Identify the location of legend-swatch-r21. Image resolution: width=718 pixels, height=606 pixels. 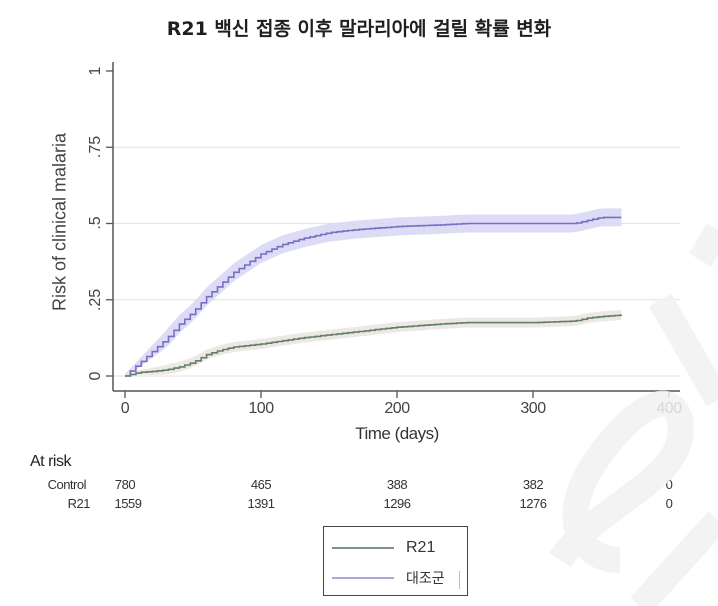
(363, 548).